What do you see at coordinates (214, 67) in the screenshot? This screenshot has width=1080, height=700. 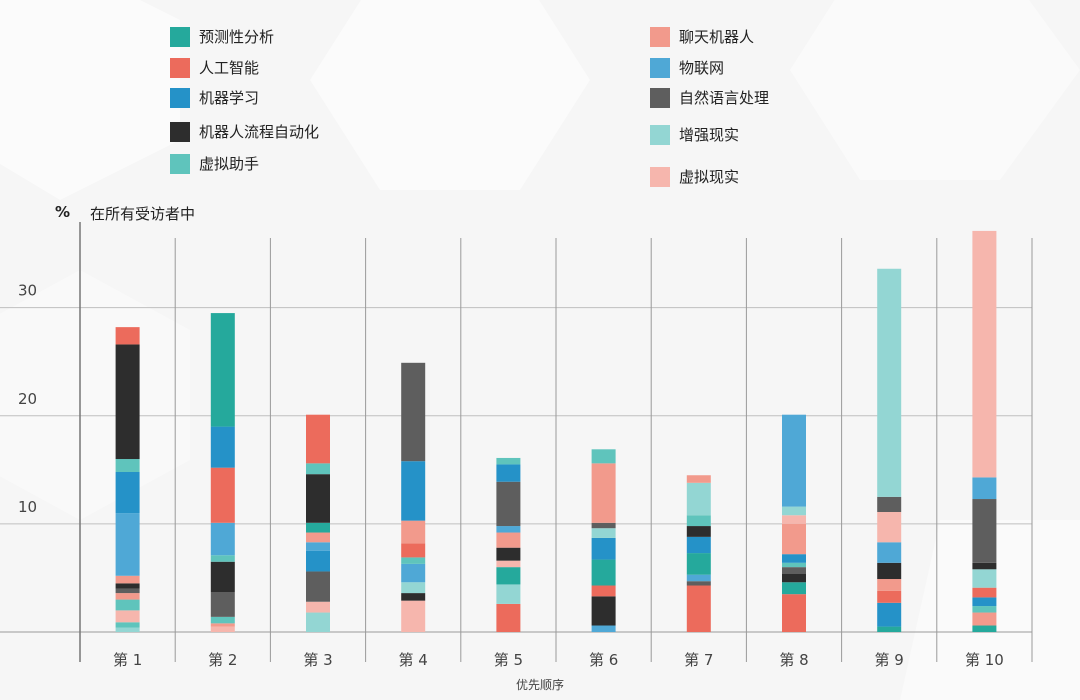 I see `legend-item-ai: 人工智能` at bounding box center [214, 67].